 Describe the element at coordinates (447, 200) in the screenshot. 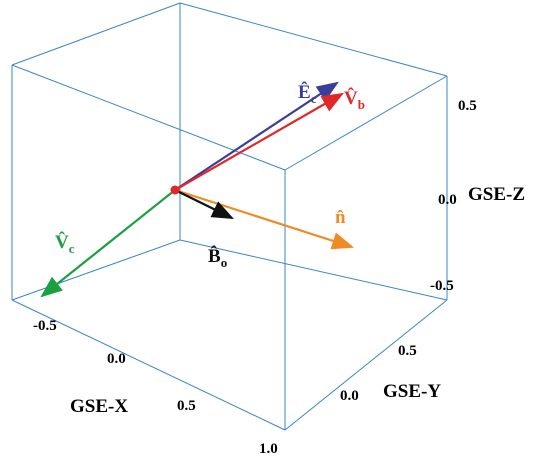

I see `z-tick: 0.0` at that location.